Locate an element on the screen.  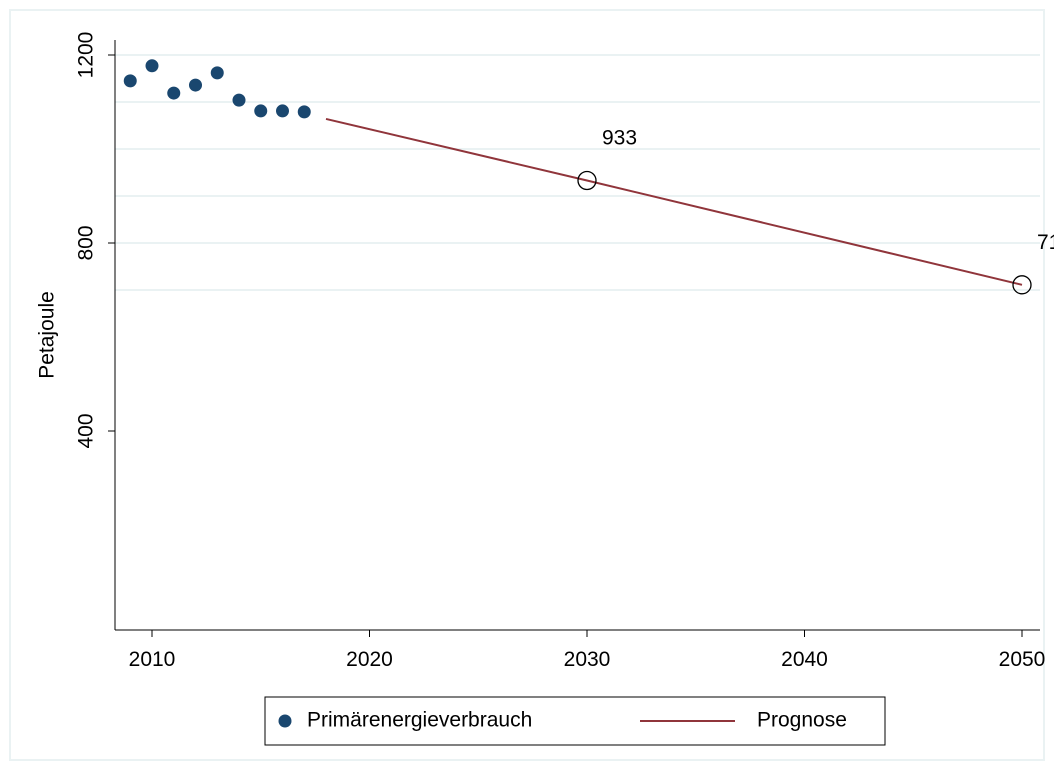
legend-label: Prognose is located at coordinates (802, 720).